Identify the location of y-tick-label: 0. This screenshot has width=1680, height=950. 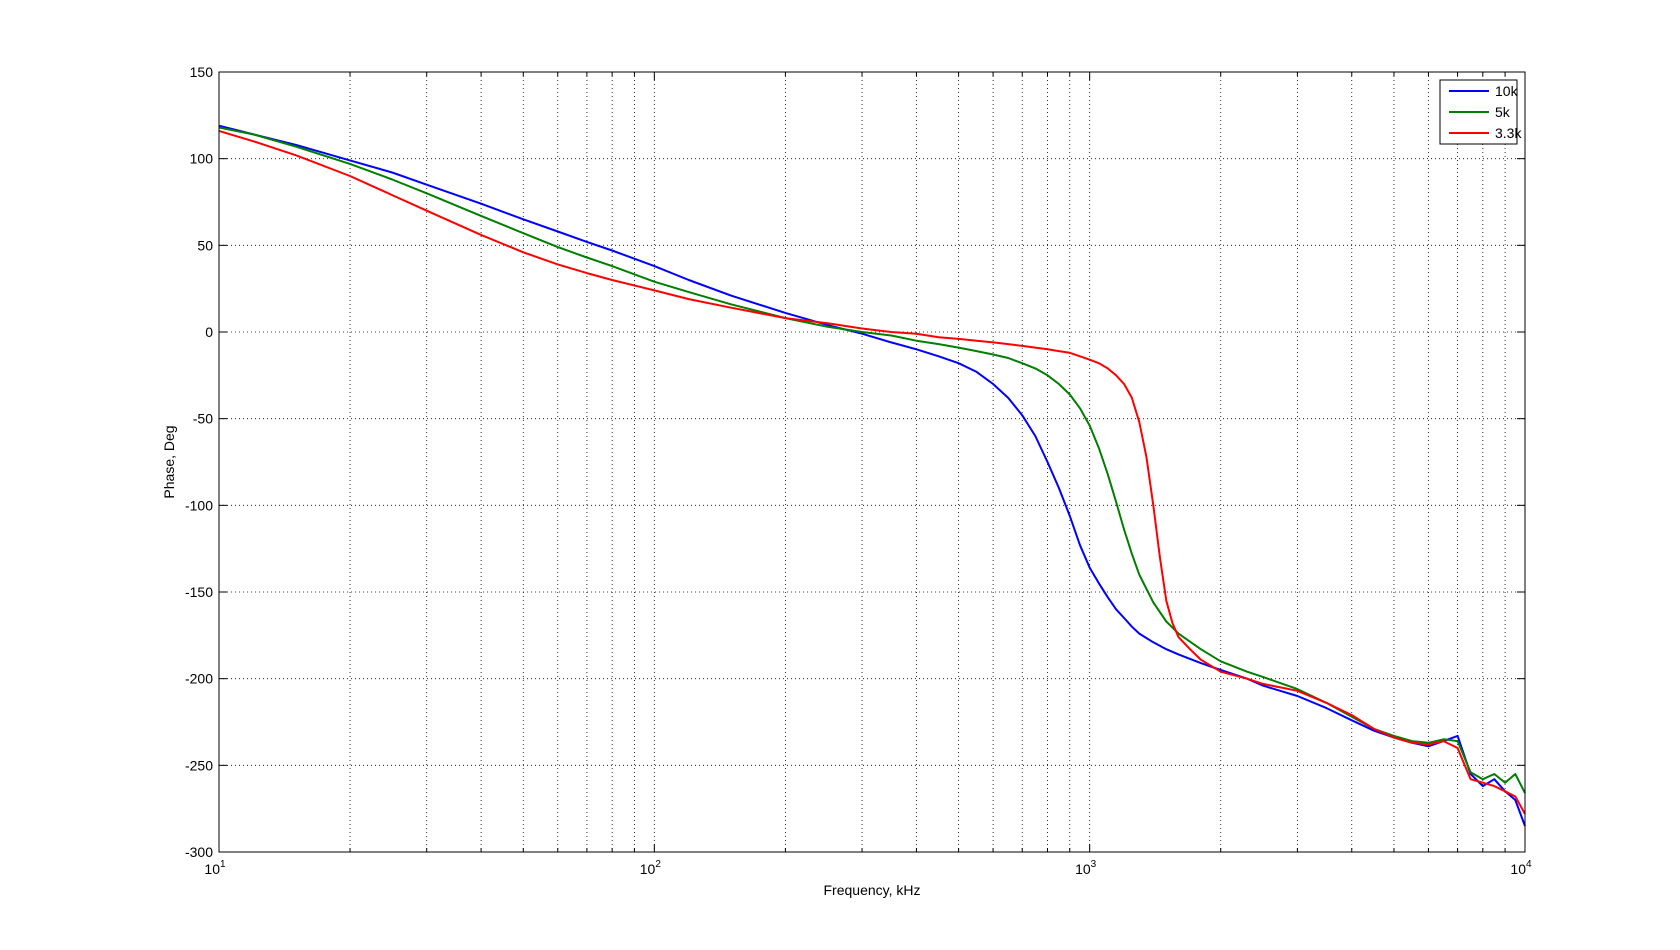
(209, 332).